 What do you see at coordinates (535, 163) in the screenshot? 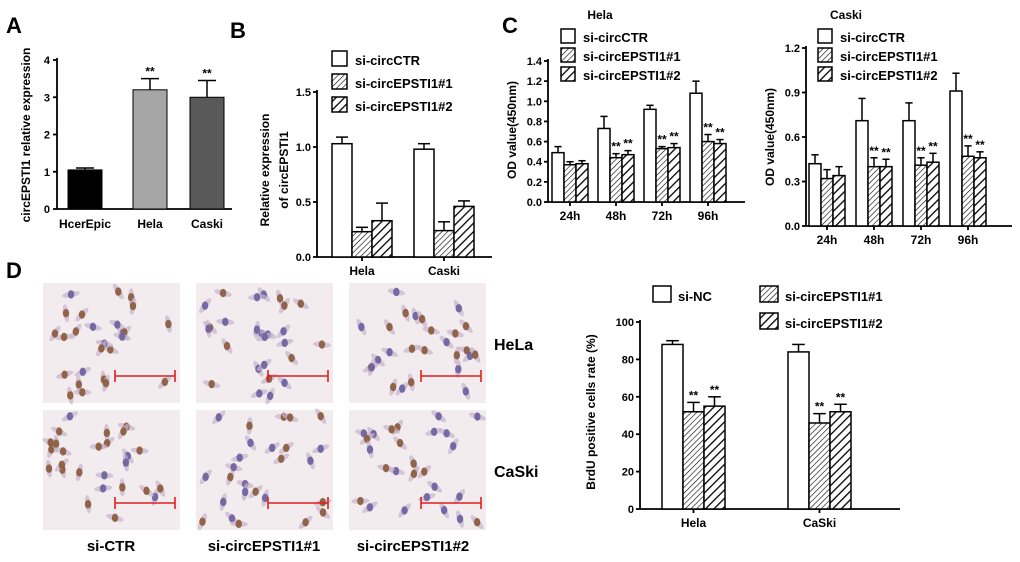
I see `y-tick-label: 0.4` at bounding box center [535, 163].